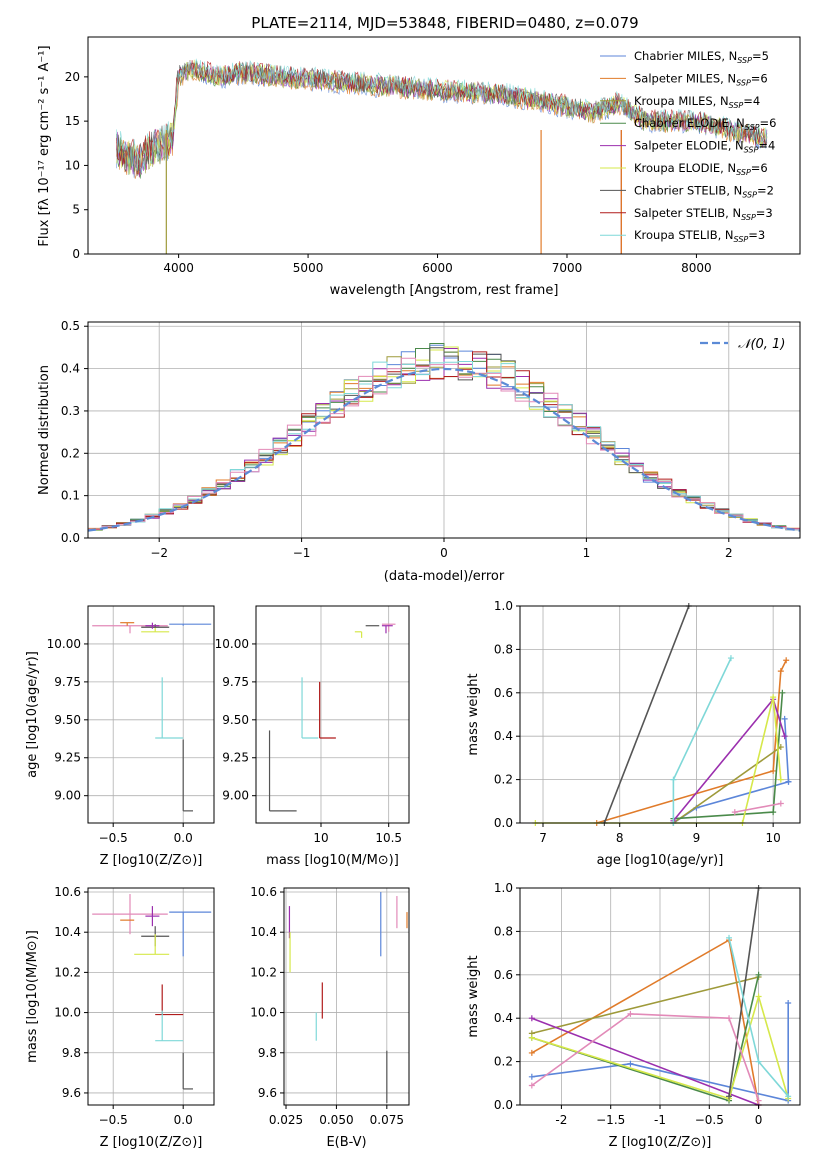 The height and width of the screenshot is (1170, 819). What do you see at coordinates (183, 838) in the screenshot?
I see `x-tick-label: 0.0` at bounding box center [183, 838].